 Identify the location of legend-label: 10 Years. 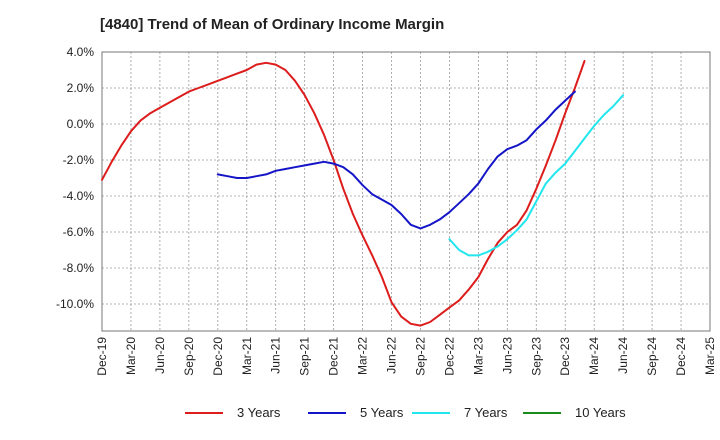
(600, 412).